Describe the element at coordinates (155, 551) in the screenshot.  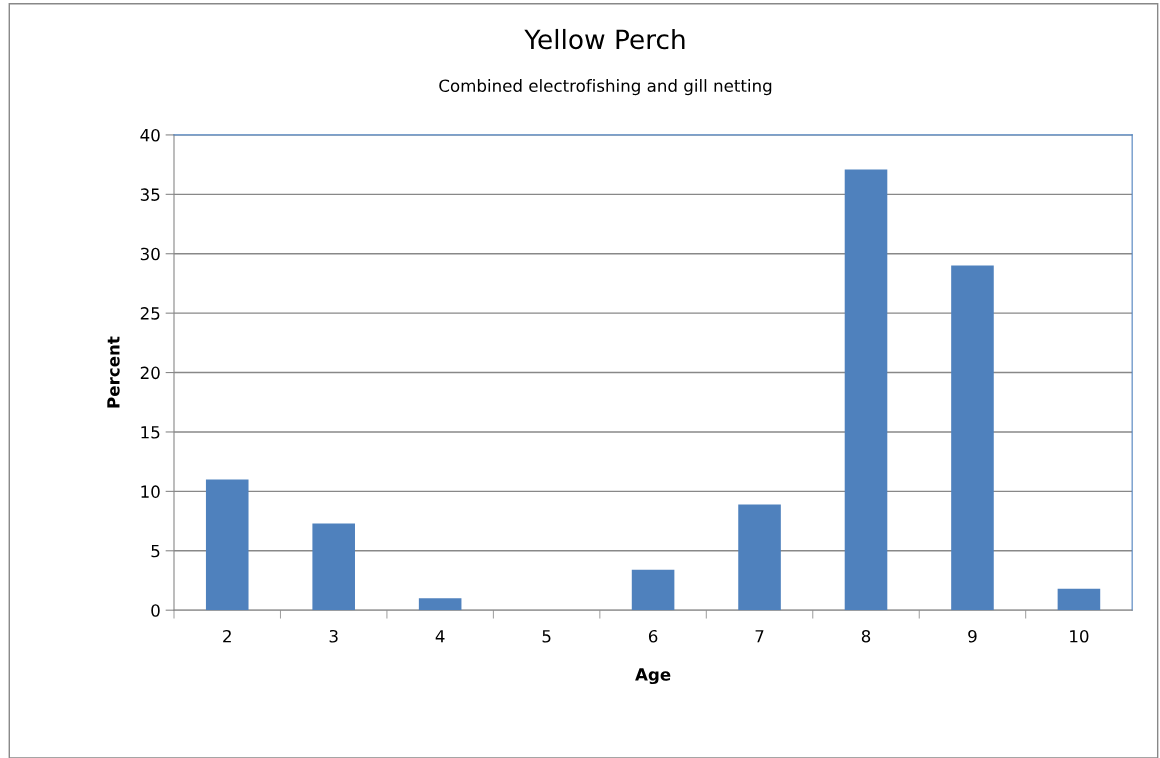
I see `y-tick-label: 5` at that location.